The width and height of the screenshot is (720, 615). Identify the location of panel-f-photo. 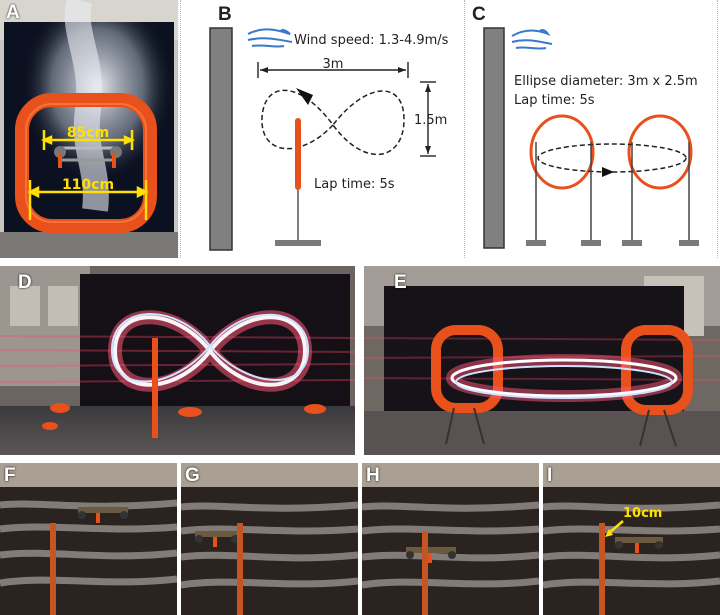
(88, 539).